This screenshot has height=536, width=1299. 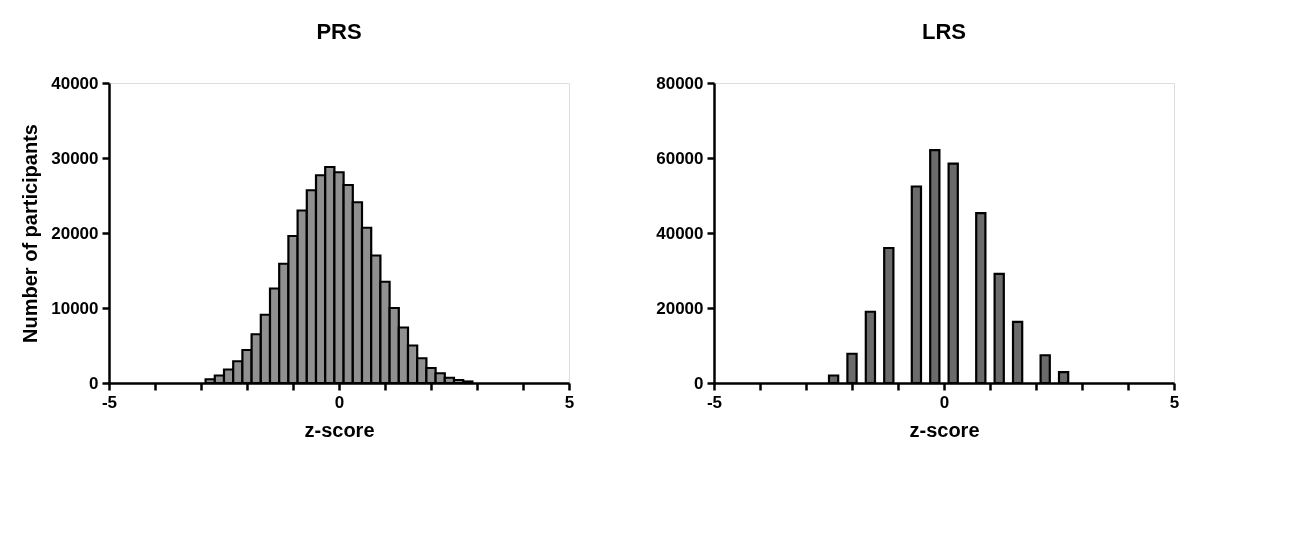 I want to click on y-tick-label: 10000, so click(x=75, y=308).